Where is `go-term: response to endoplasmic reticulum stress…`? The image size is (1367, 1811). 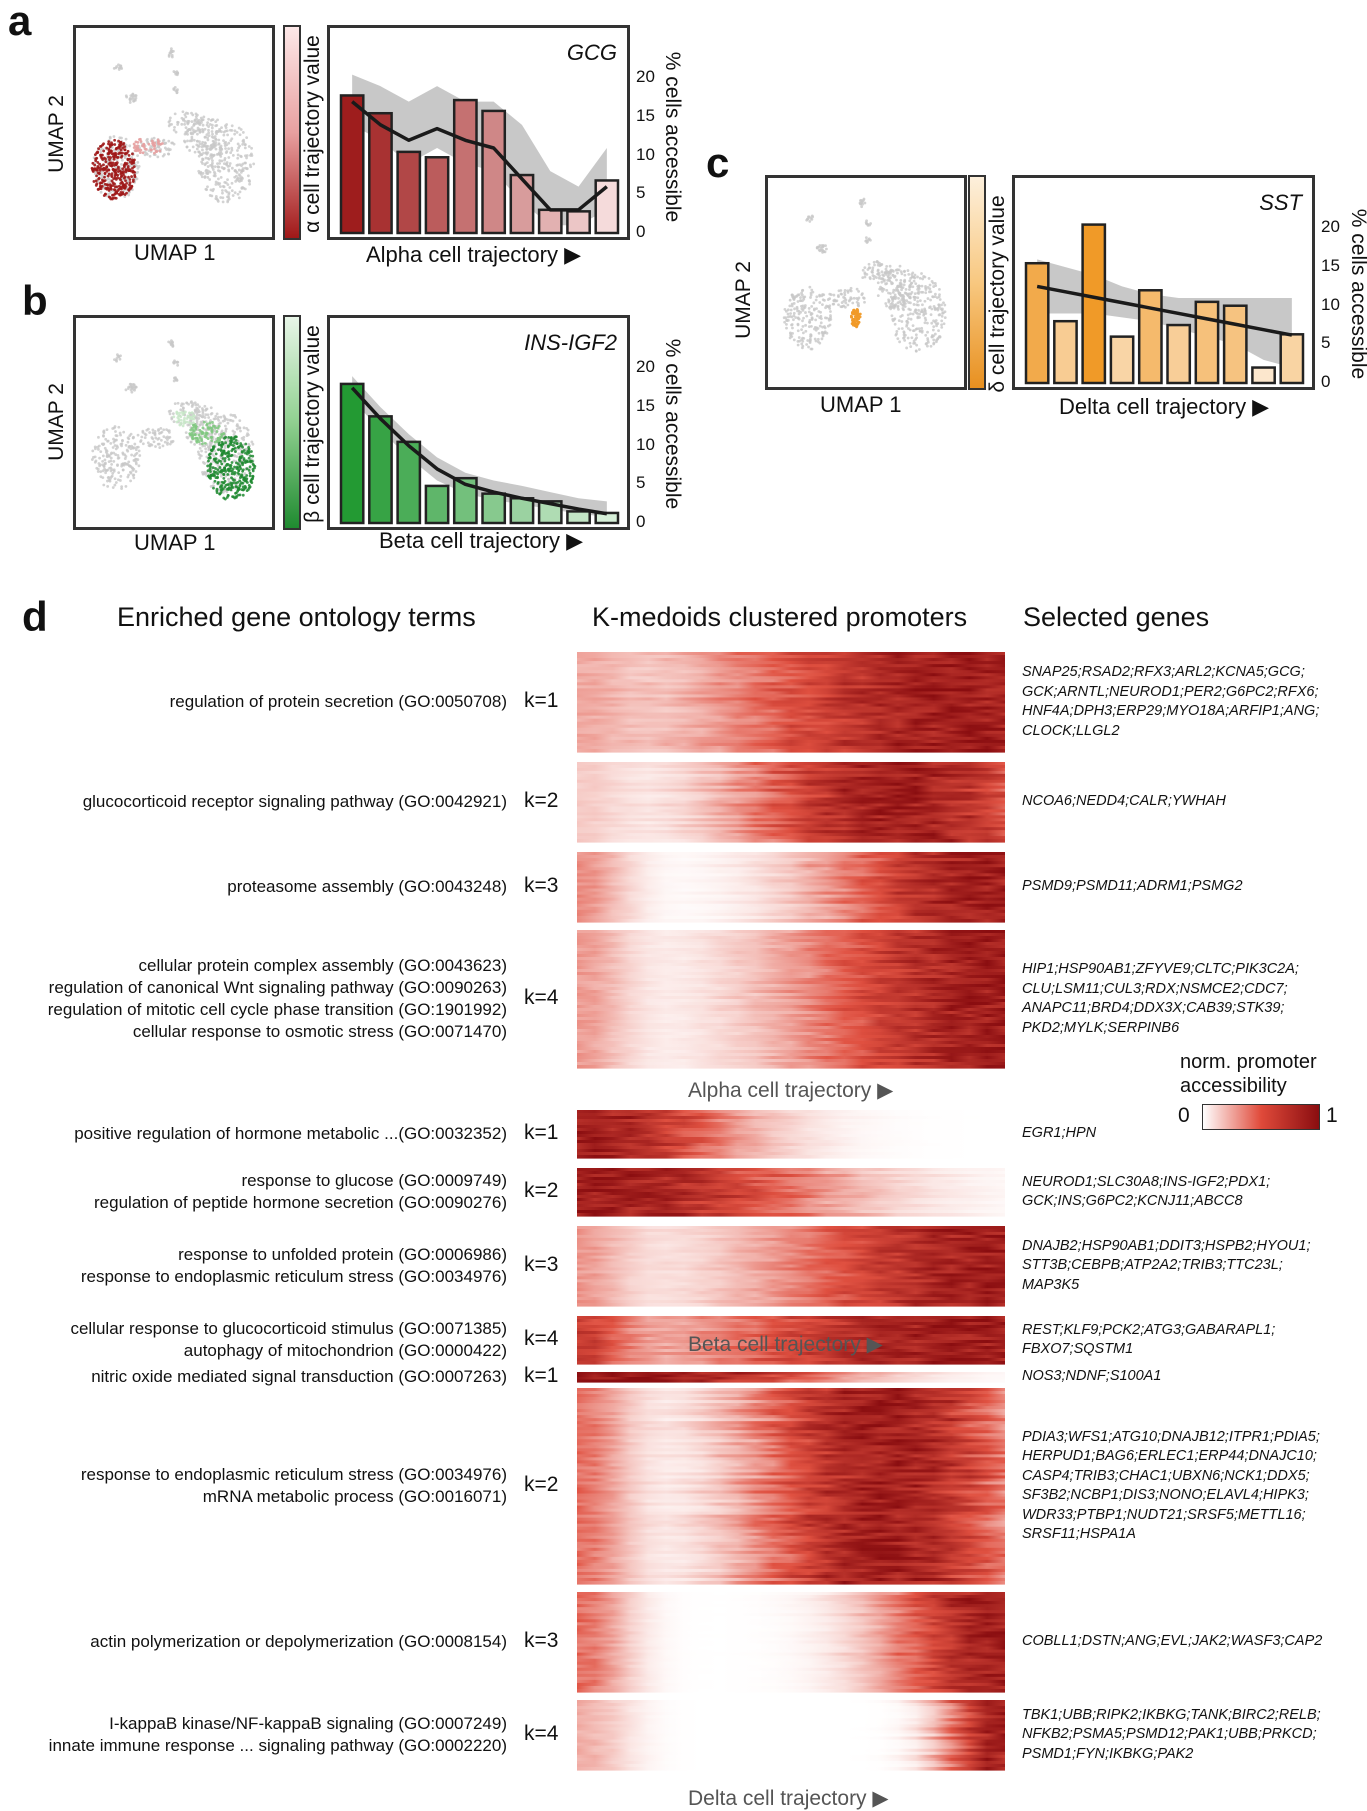 go-term: response to endoplasmic reticulum stress… is located at coordinates (293, 1474).